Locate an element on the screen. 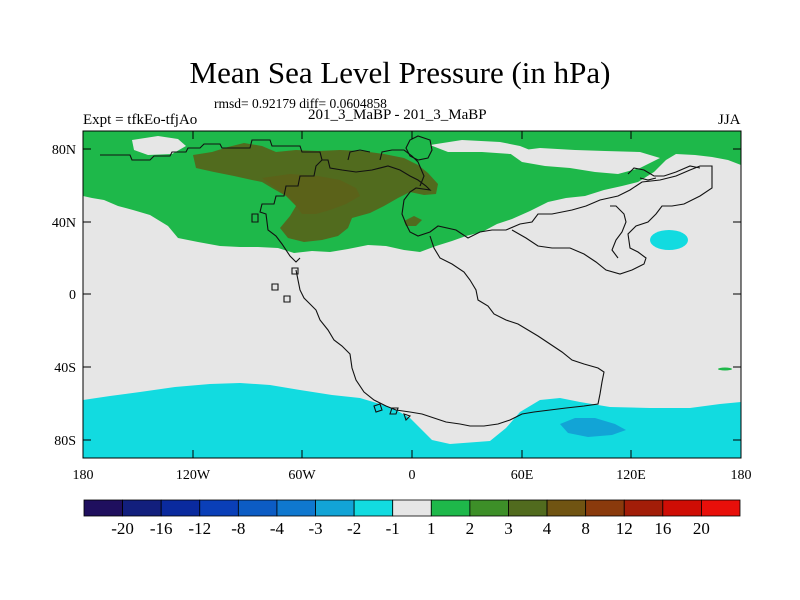  colorbar-level-label: -3 is located at coordinates (315, 528).